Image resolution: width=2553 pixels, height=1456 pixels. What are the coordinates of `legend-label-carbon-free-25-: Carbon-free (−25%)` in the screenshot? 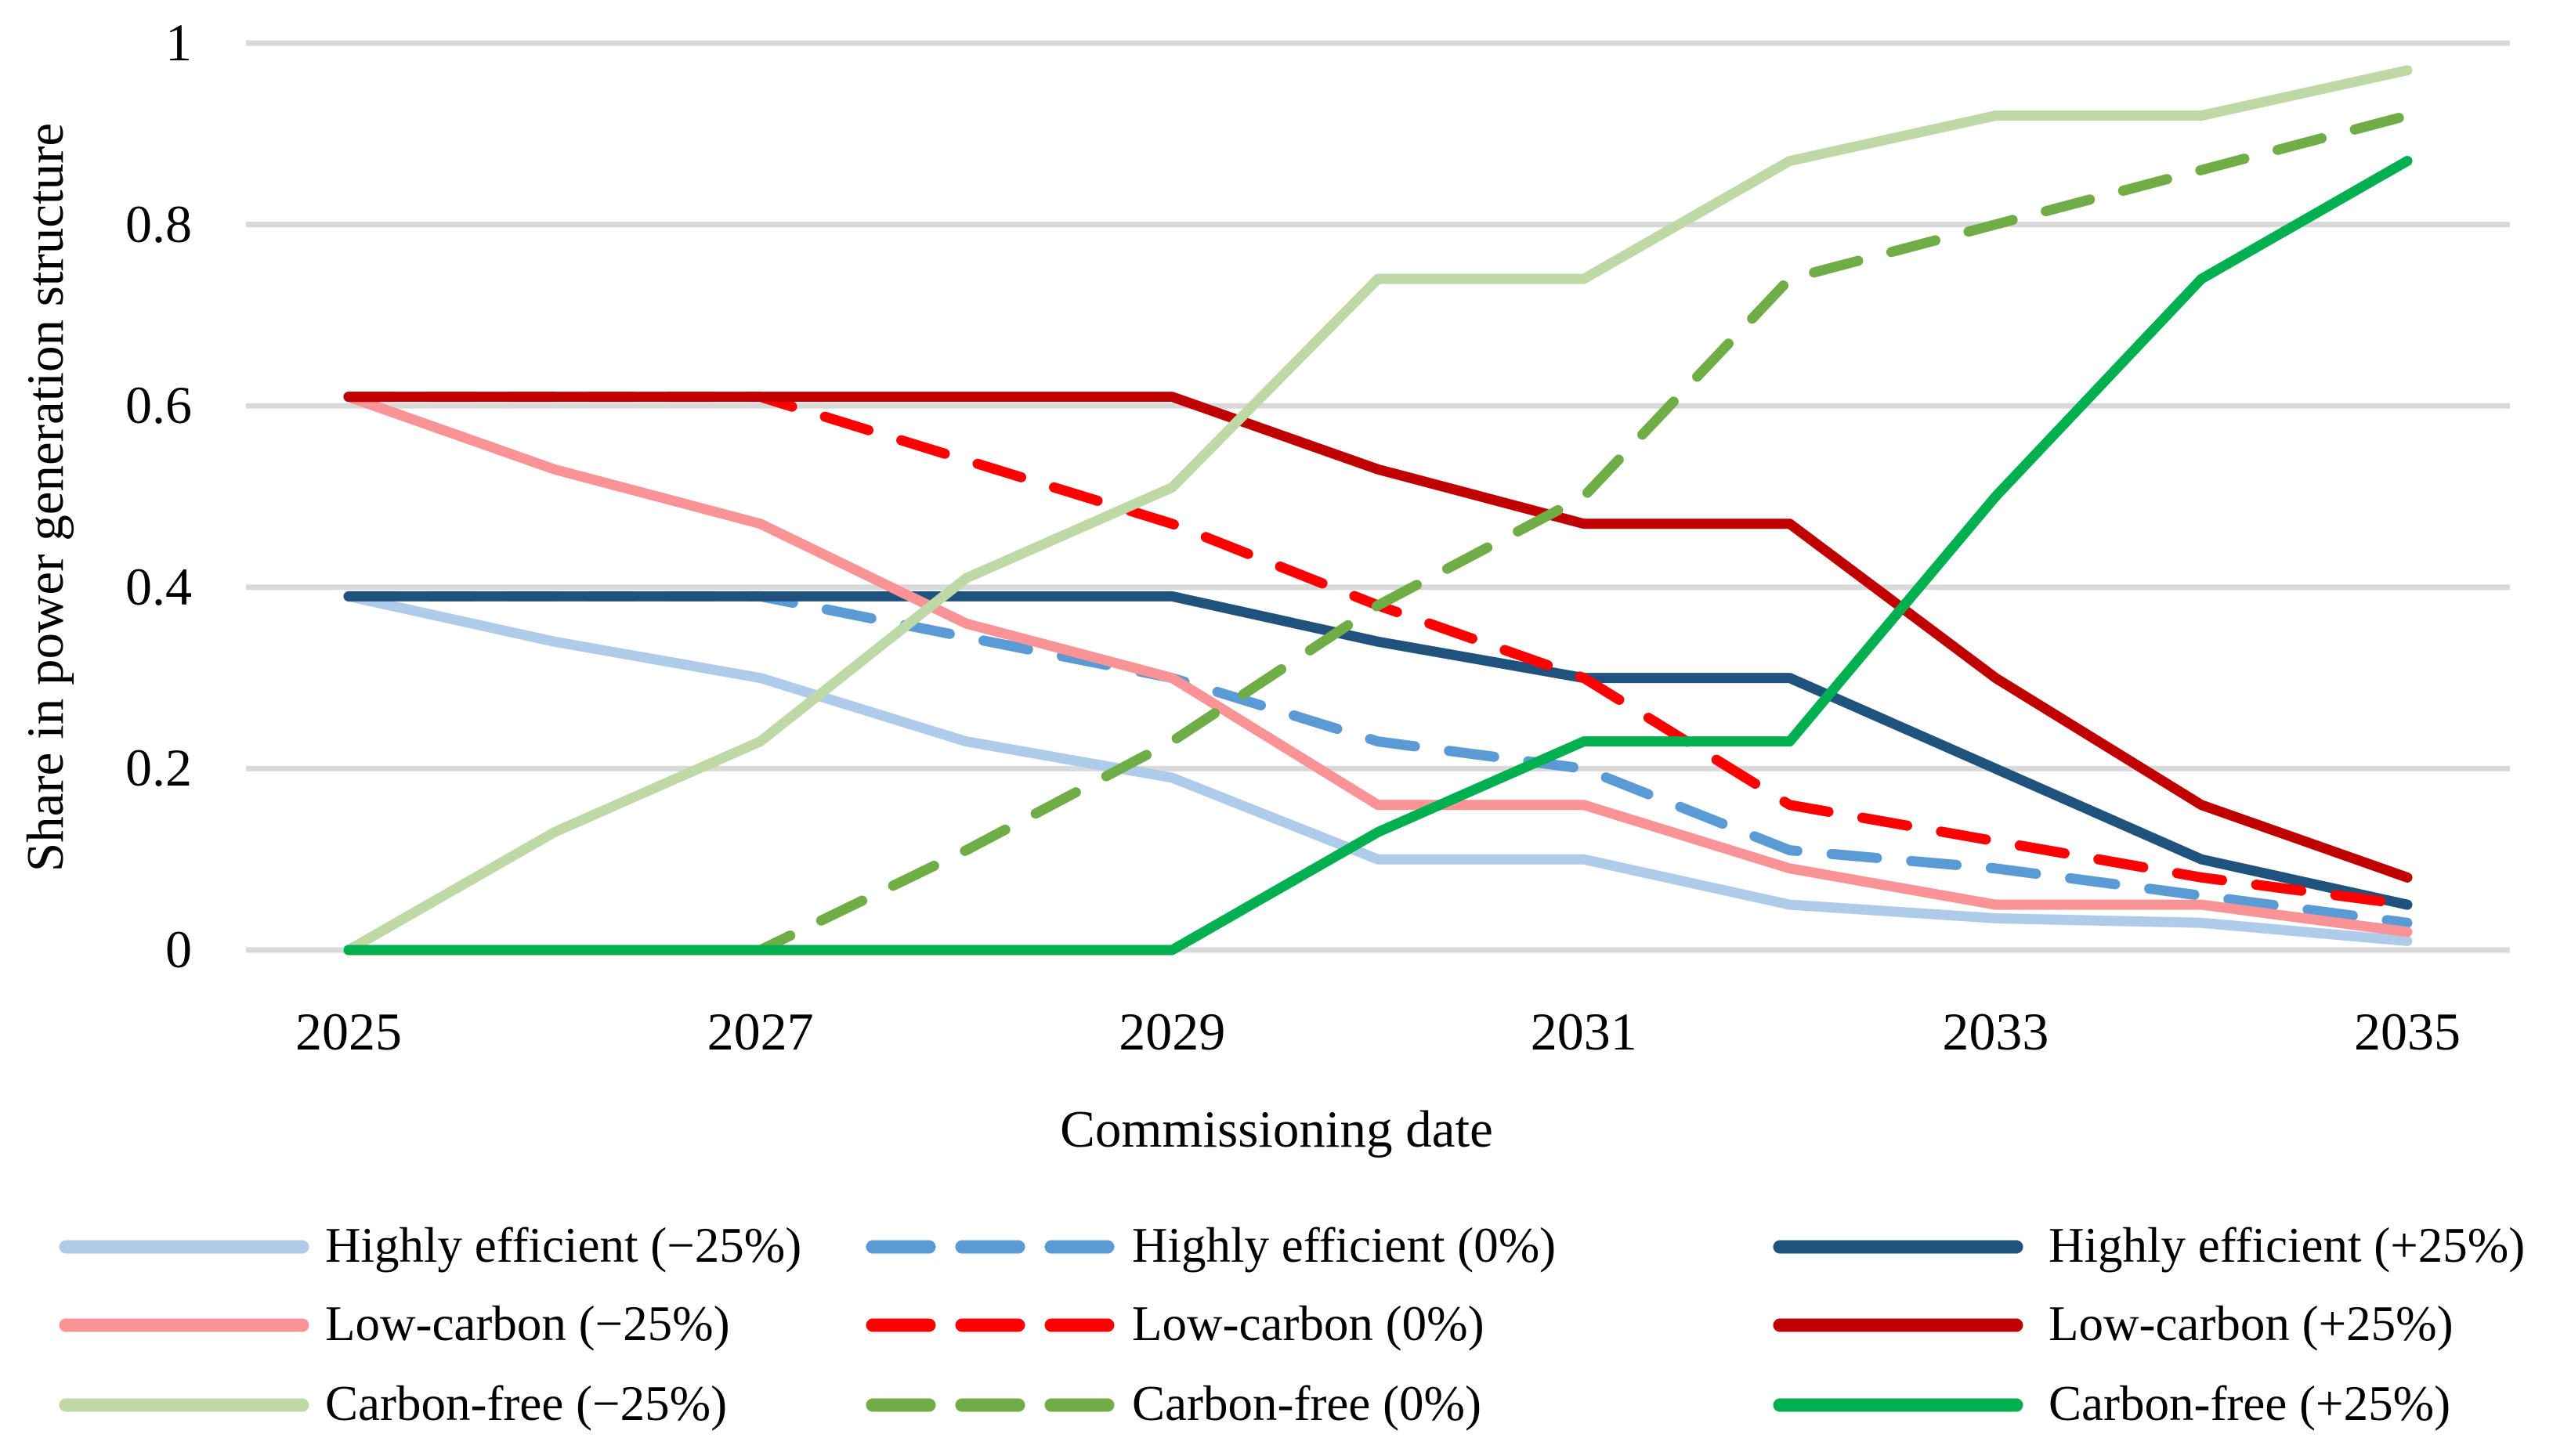 It's located at (526, 1403).